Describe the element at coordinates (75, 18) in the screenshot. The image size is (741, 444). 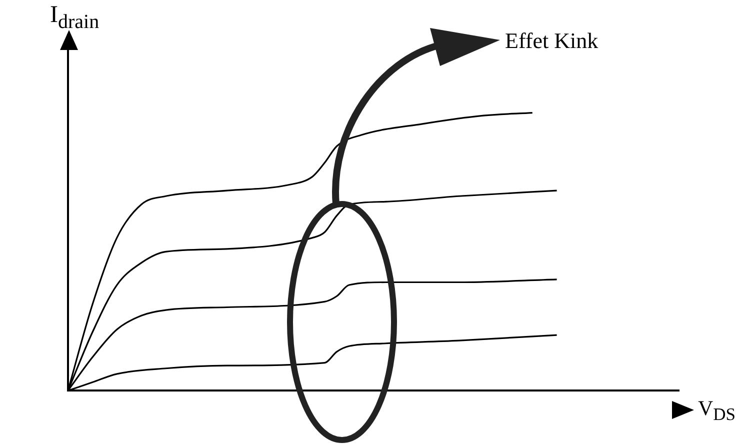
I see `y-axis-title: I$_{drain}$` at that location.